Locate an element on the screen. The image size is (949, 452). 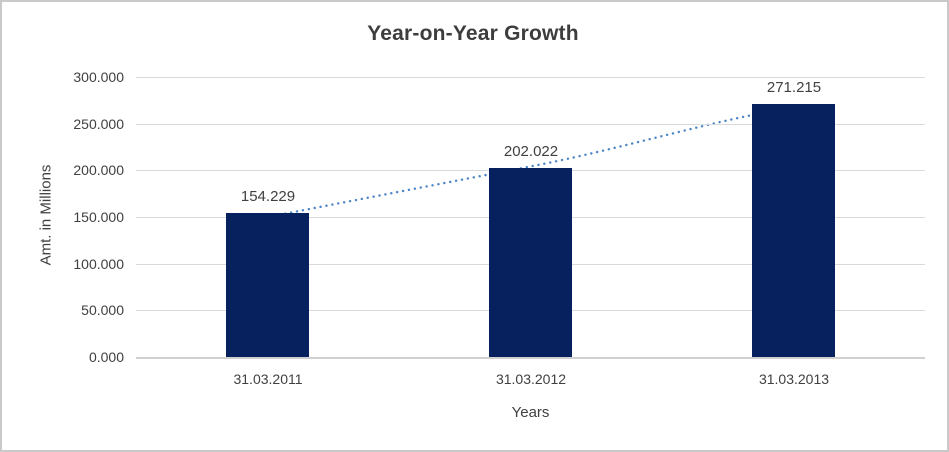
x-tick-label: 31.03.2013 is located at coordinates (794, 379).